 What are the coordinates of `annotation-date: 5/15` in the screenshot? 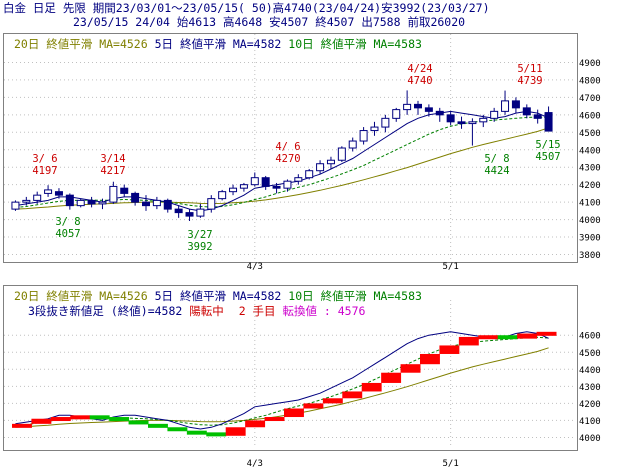 It's located at (547, 145).